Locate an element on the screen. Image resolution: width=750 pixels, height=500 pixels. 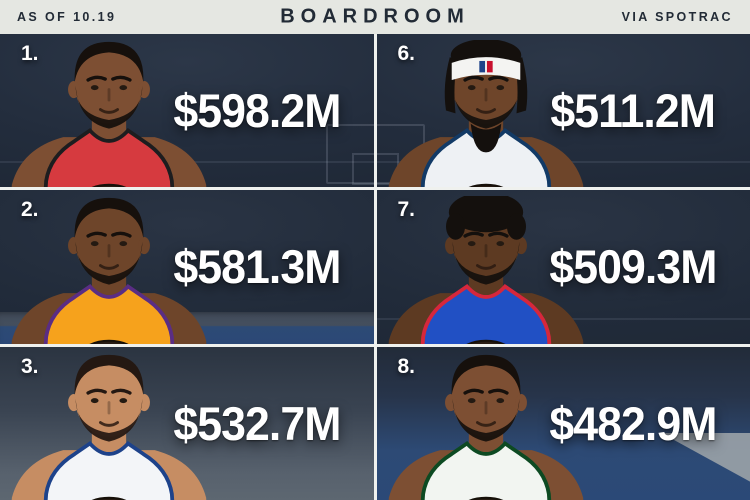
boardroom-logo: BOARDROOM is located at coordinates (375, 16).